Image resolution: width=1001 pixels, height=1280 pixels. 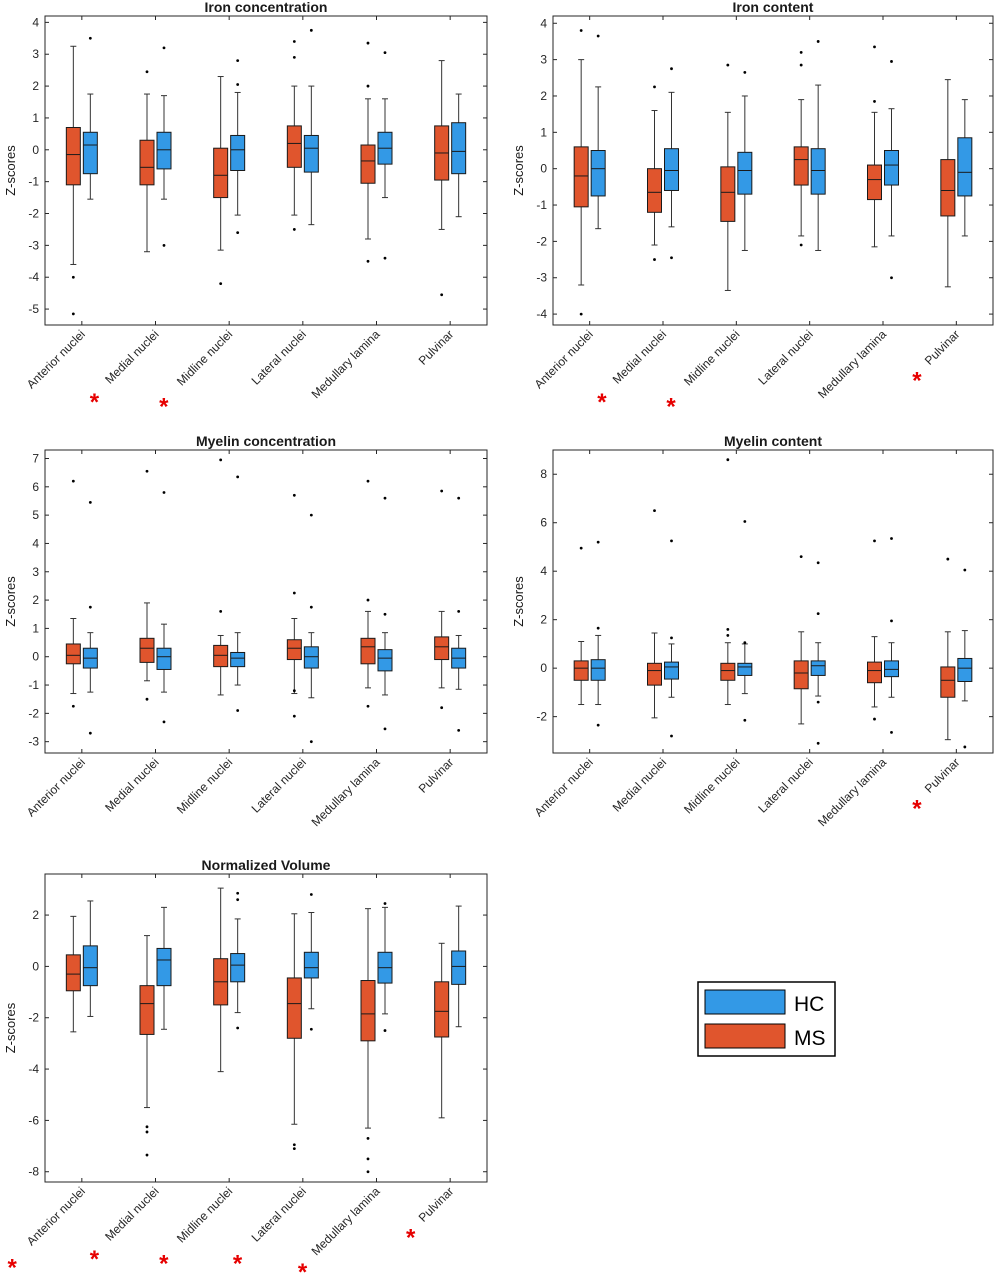 What do you see at coordinates (35, 54) in the screenshot?
I see `y-tick-label: 3` at bounding box center [35, 54].